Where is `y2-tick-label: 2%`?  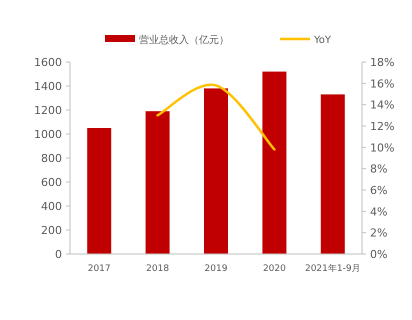
y2-tick-label: 2% is located at coordinates (379, 233).